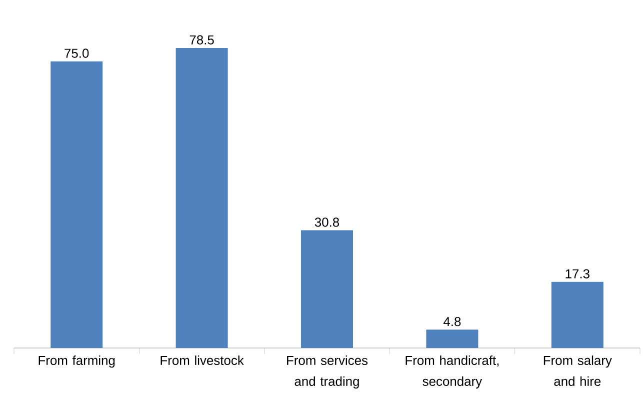  What do you see at coordinates (578, 371) in the screenshot?
I see `x-tick-label: From salary and hire` at bounding box center [578, 371].